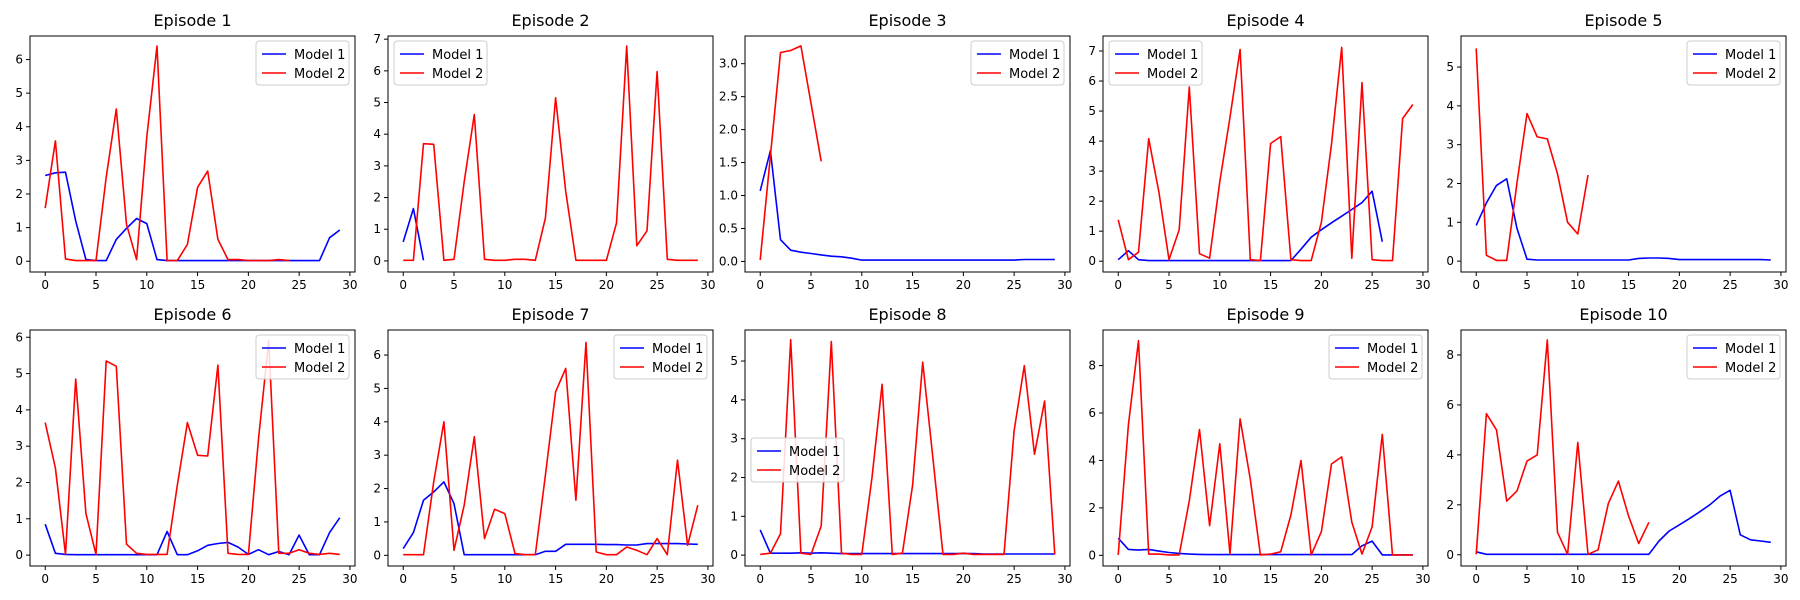 The height and width of the screenshot is (600, 1800). Describe the element at coordinates (1265, 314) in the screenshot. I see `subplot-title: Episode 9` at that location.